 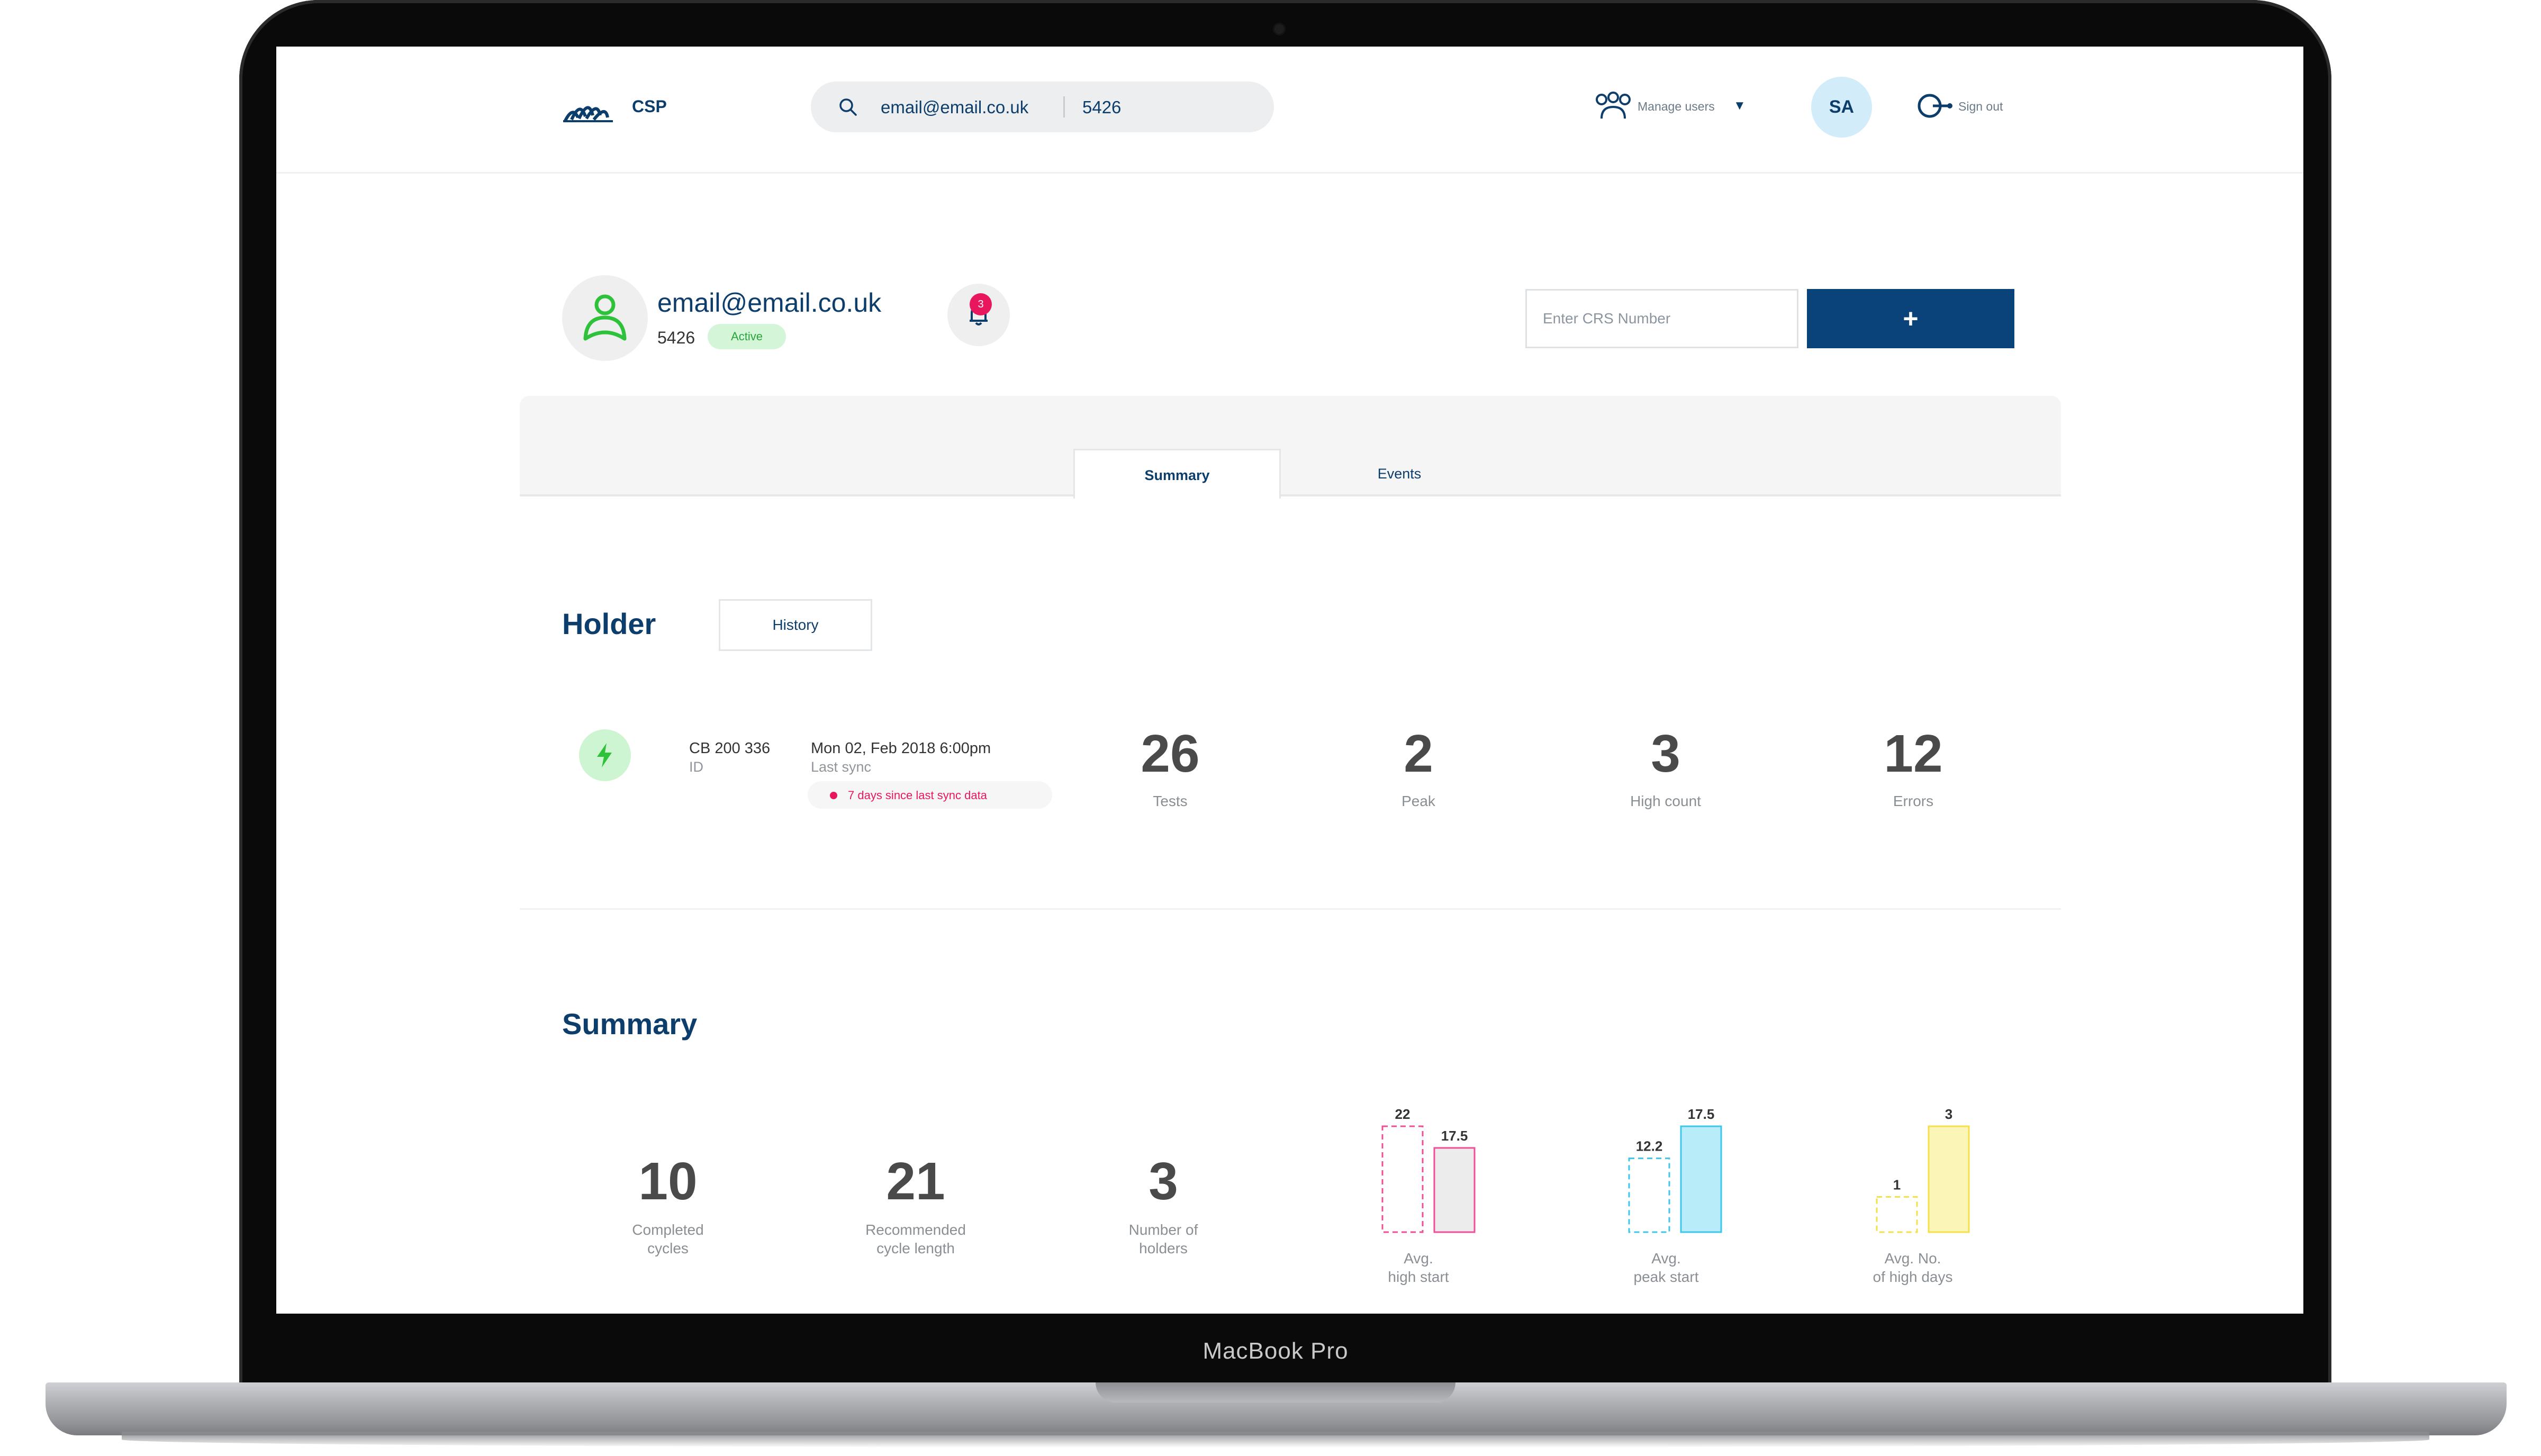 What do you see at coordinates (981, 304) in the screenshot?
I see `notification-count-badge: 3` at bounding box center [981, 304].